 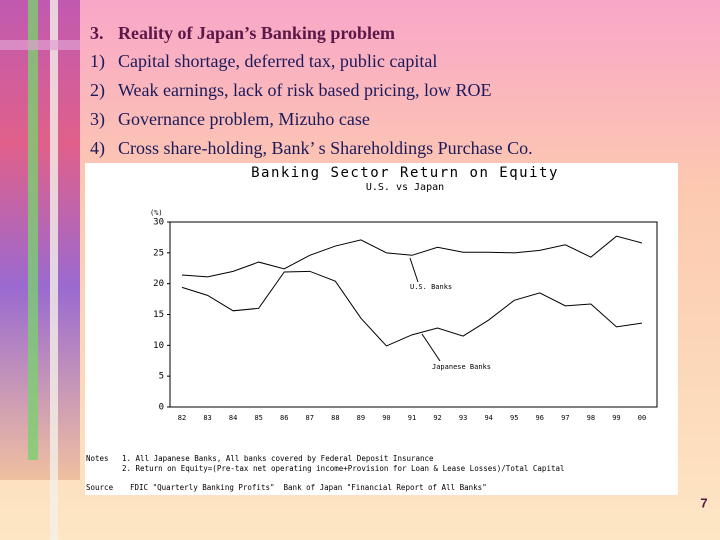 What do you see at coordinates (540, 418) in the screenshot?
I see `x-tick-label: 96` at bounding box center [540, 418].